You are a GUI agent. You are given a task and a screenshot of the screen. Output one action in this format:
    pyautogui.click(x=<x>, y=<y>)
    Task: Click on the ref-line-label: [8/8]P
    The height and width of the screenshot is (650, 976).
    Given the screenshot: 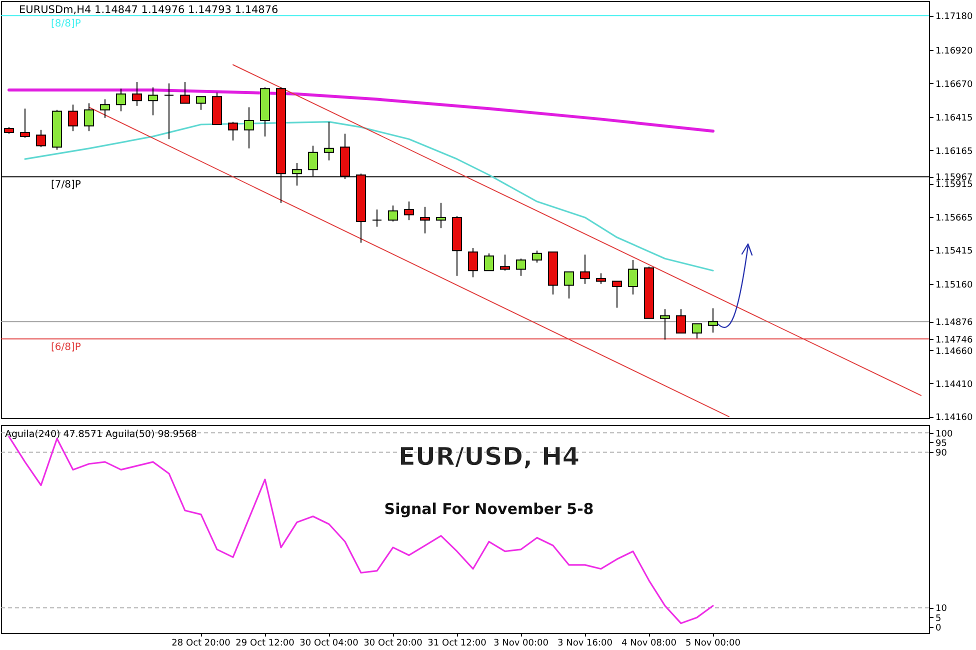 What is the action you would take?
    pyautogui.click(x=66, y=24)
    